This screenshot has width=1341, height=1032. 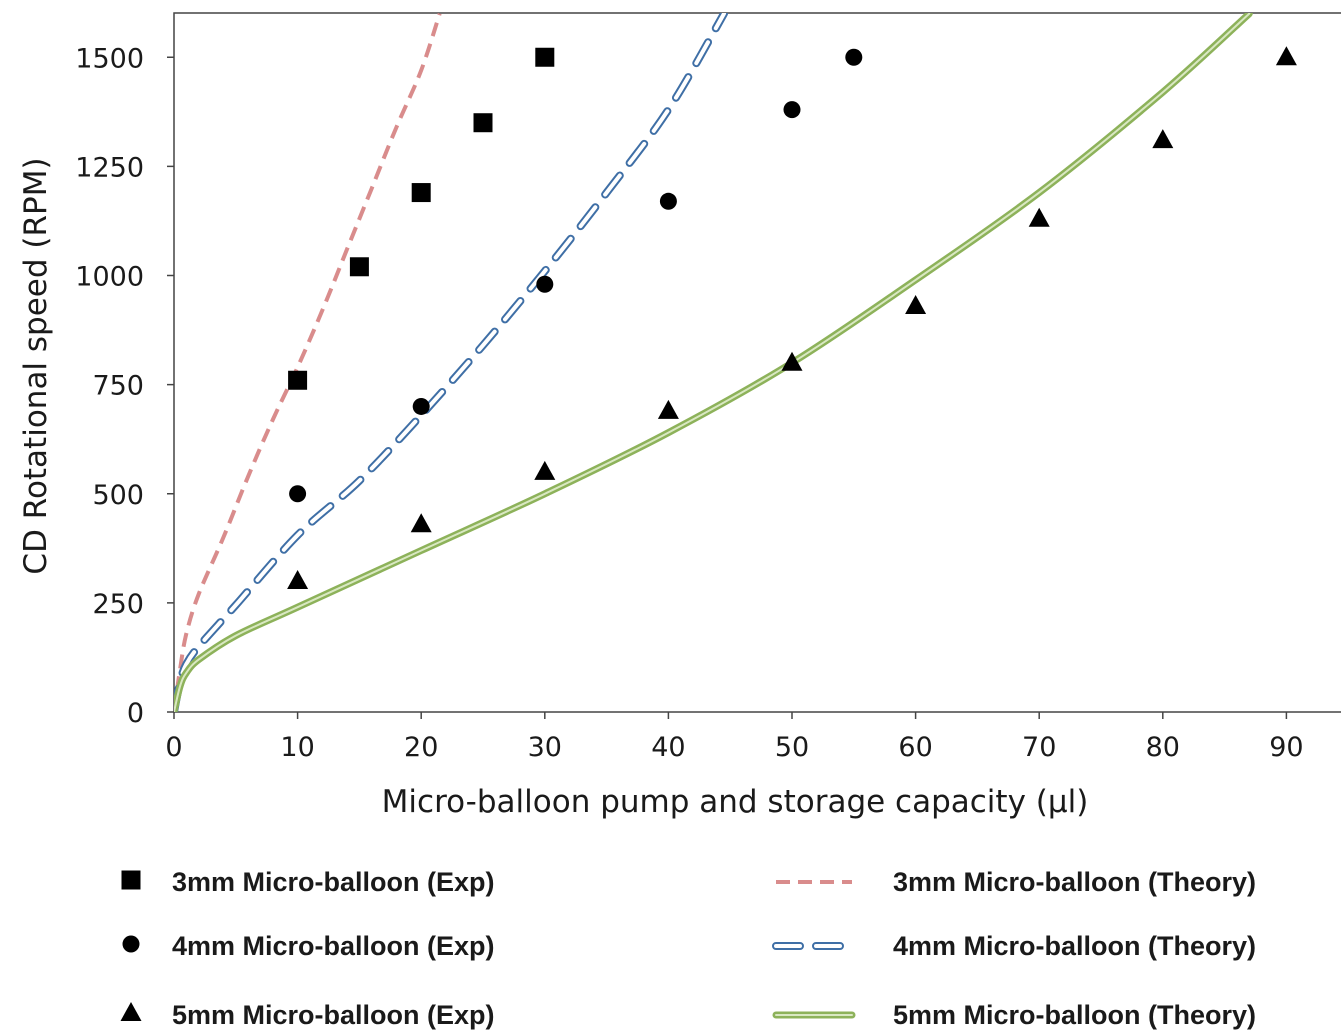 What do you see at coordinates (109, 58) in the screenshot?
I see `y-tick-label: 1500` at bounding box center [109, 58].